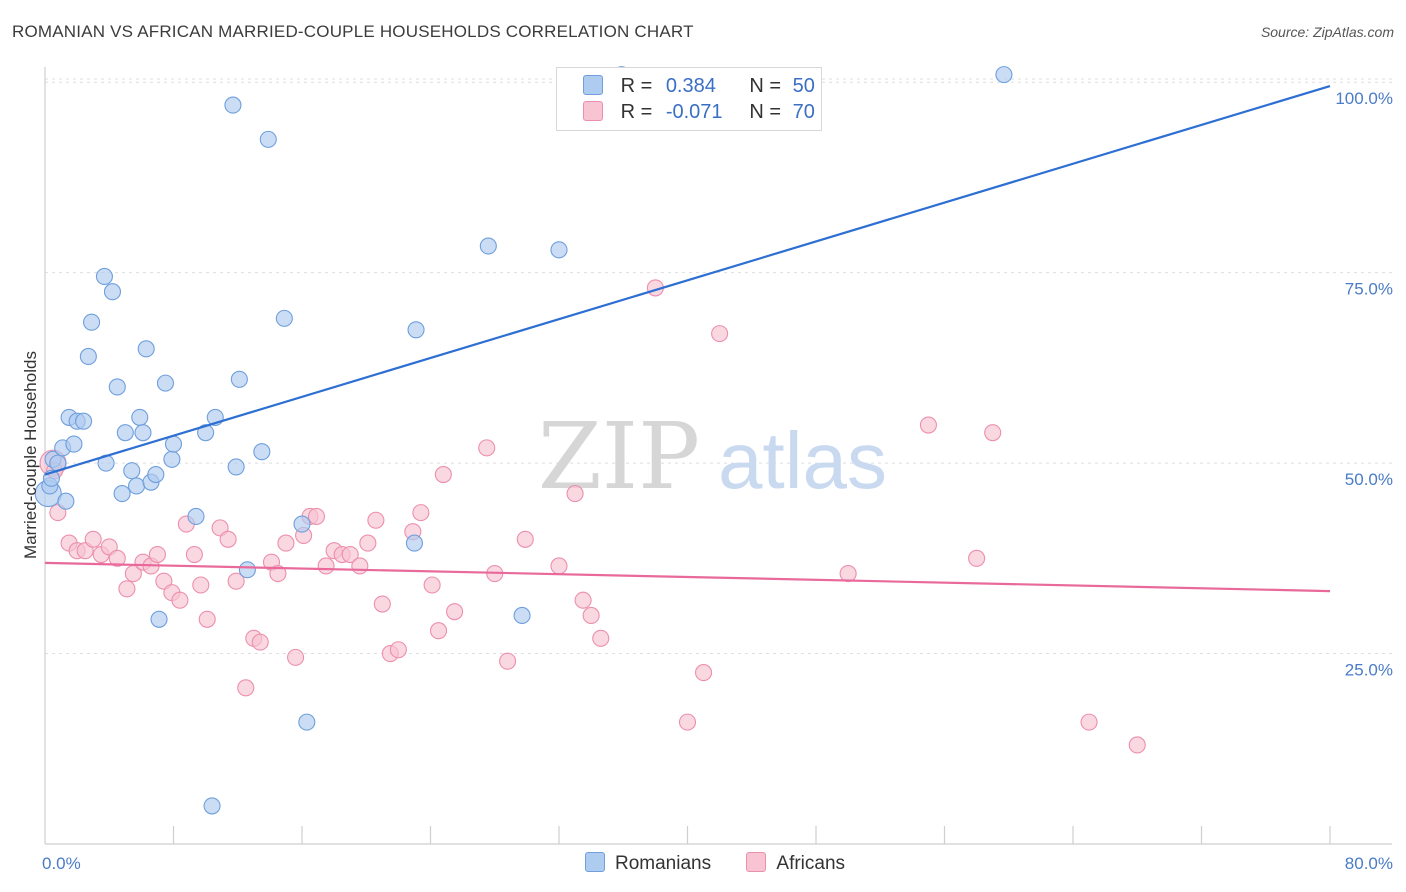 The image size is (1406, 892). Describe the element at coordinates (803, 112) in the screenshot. I see `n-value: 70` at that location.